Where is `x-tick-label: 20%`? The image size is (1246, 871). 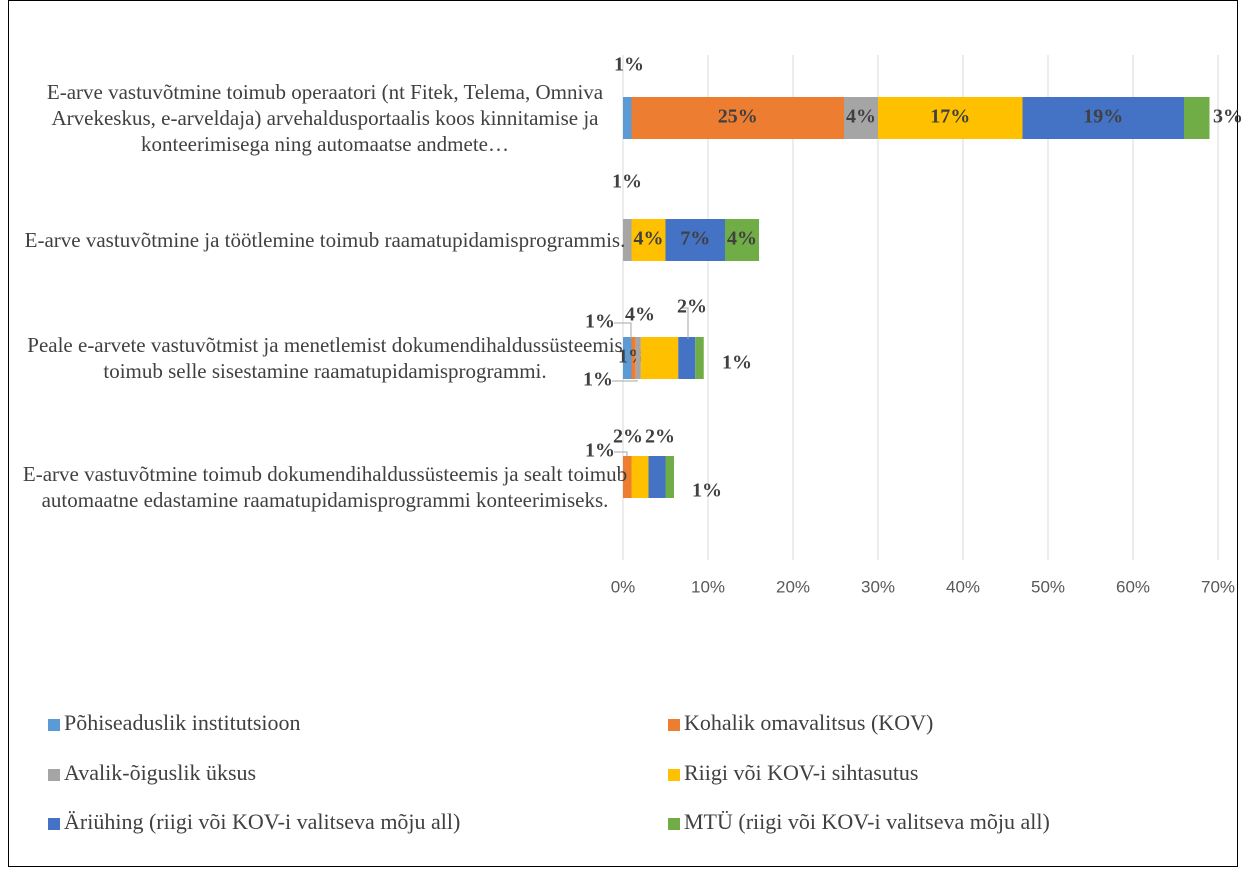
x-tick-label: 20% is located at coordinates (793, 586).